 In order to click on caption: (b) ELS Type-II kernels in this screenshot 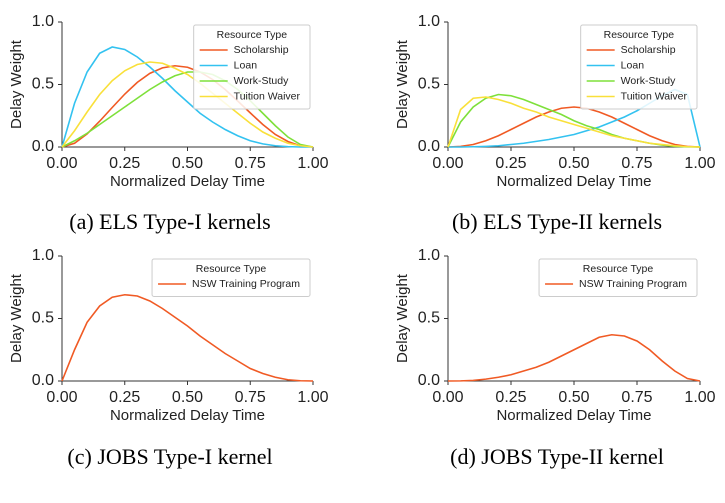, I will do `click(557, 221)`.